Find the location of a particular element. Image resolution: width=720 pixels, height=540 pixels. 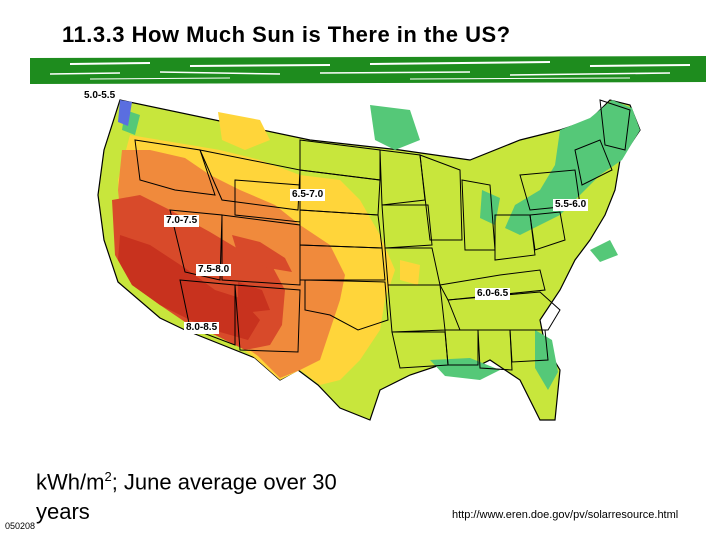

label-band-7-5-8-0: 7.5-8.0 is located at coordinates (214, 270).